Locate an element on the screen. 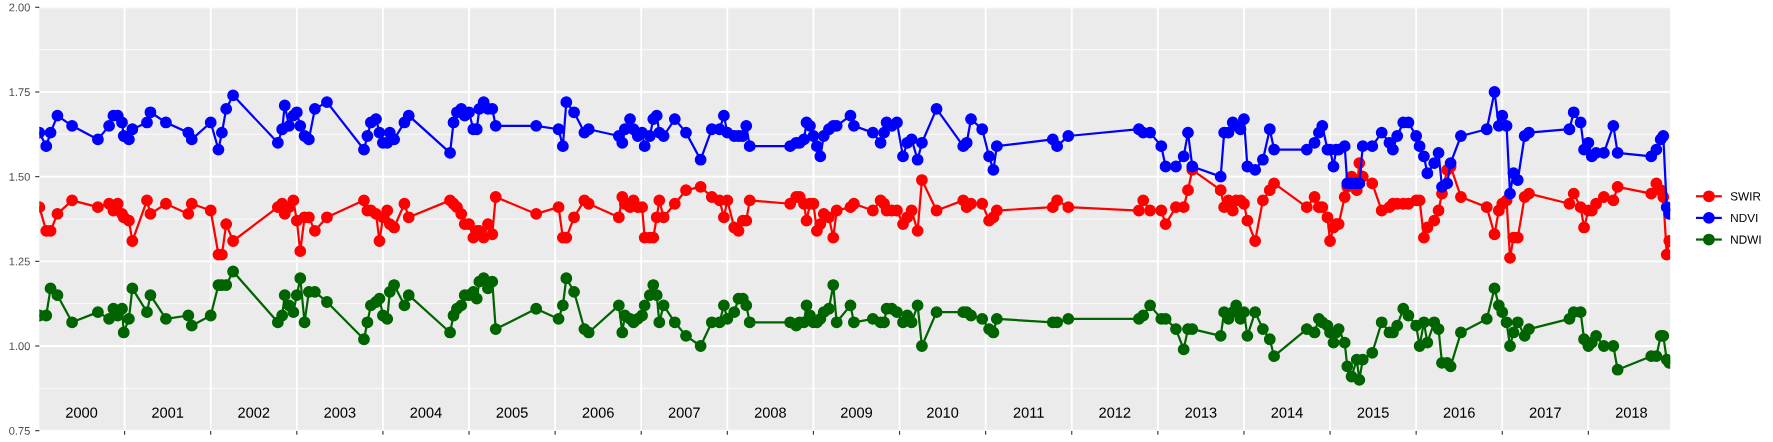 Image resolution: width=1773 pixels, height=442 pixels. x-tick-label: 2000 is located at coordinates (82, 412).